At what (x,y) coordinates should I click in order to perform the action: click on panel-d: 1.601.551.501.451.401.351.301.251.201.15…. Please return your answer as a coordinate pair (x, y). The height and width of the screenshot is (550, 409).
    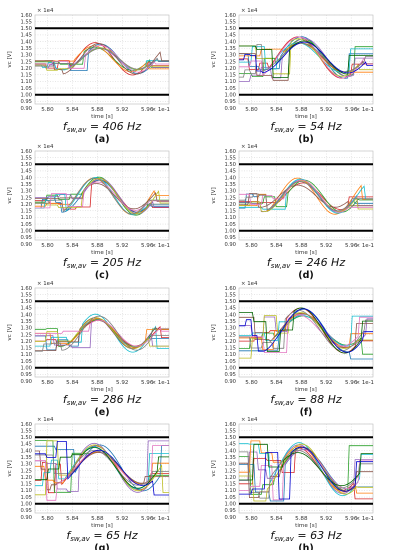
    Looking at the image, I should click on (292, 212).